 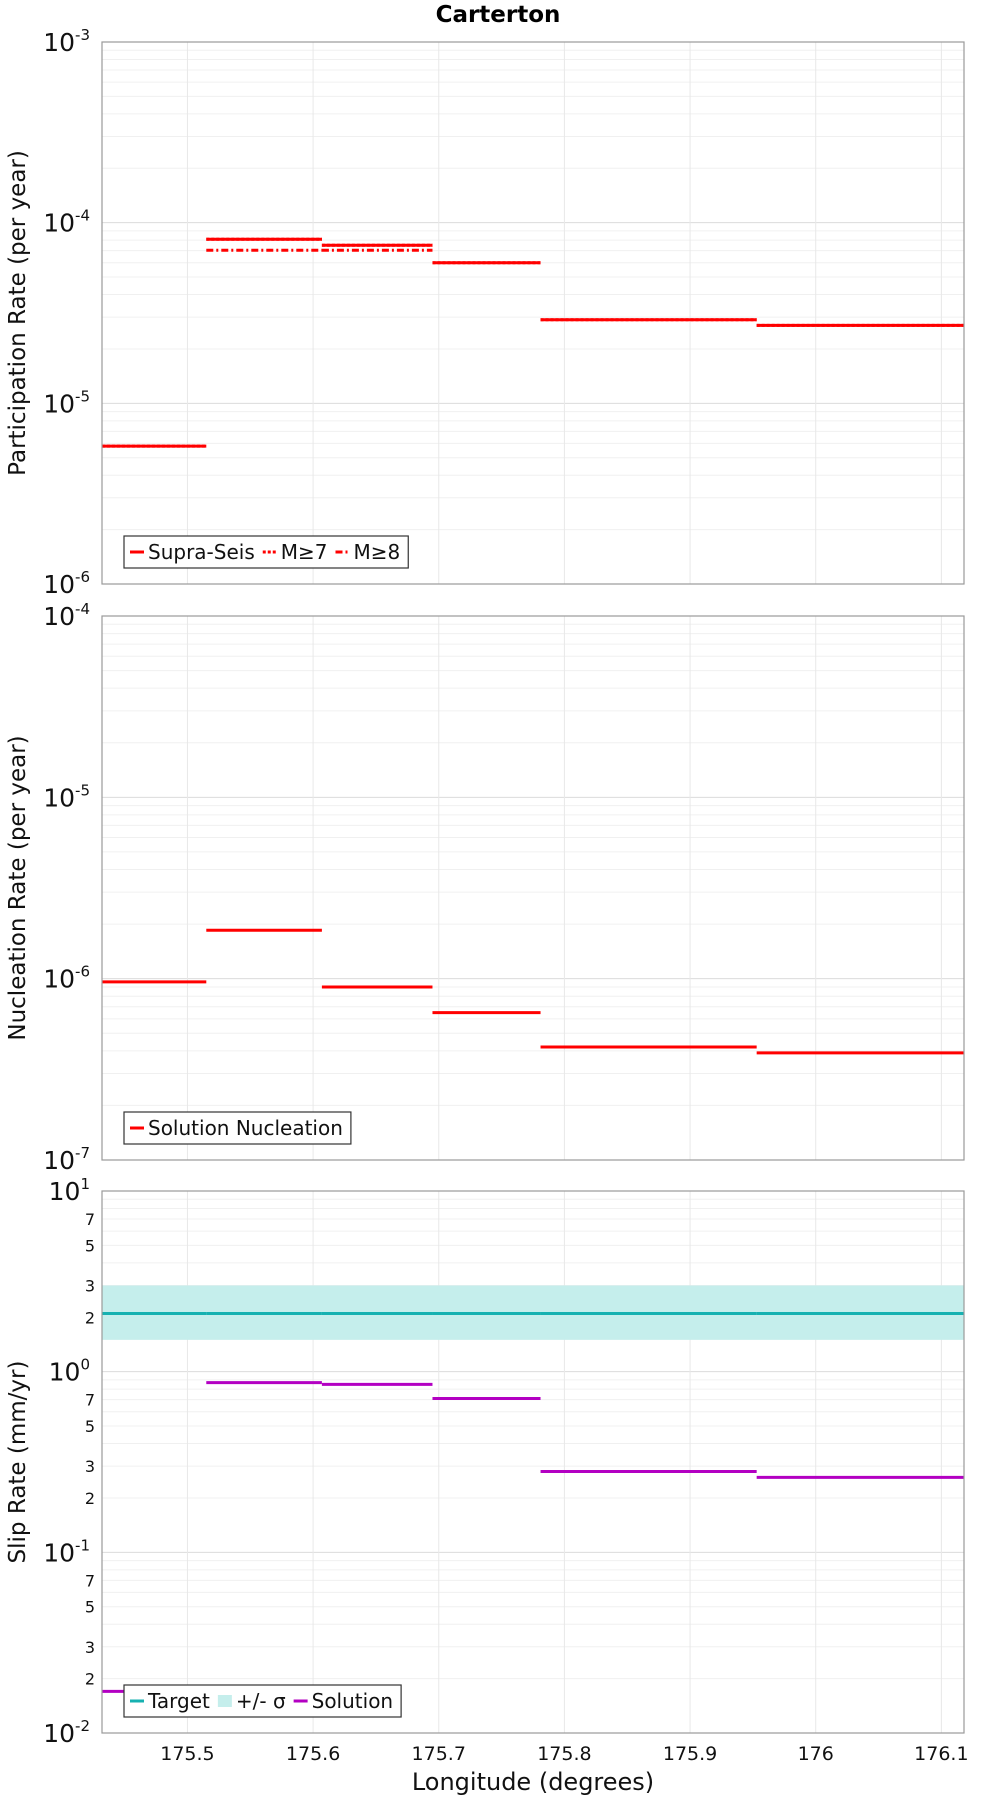 What do you see at coordinates (941, 1754) in the screenshot?
I see `x-tick-label: 176.1` at bounding box center [941, 1754].